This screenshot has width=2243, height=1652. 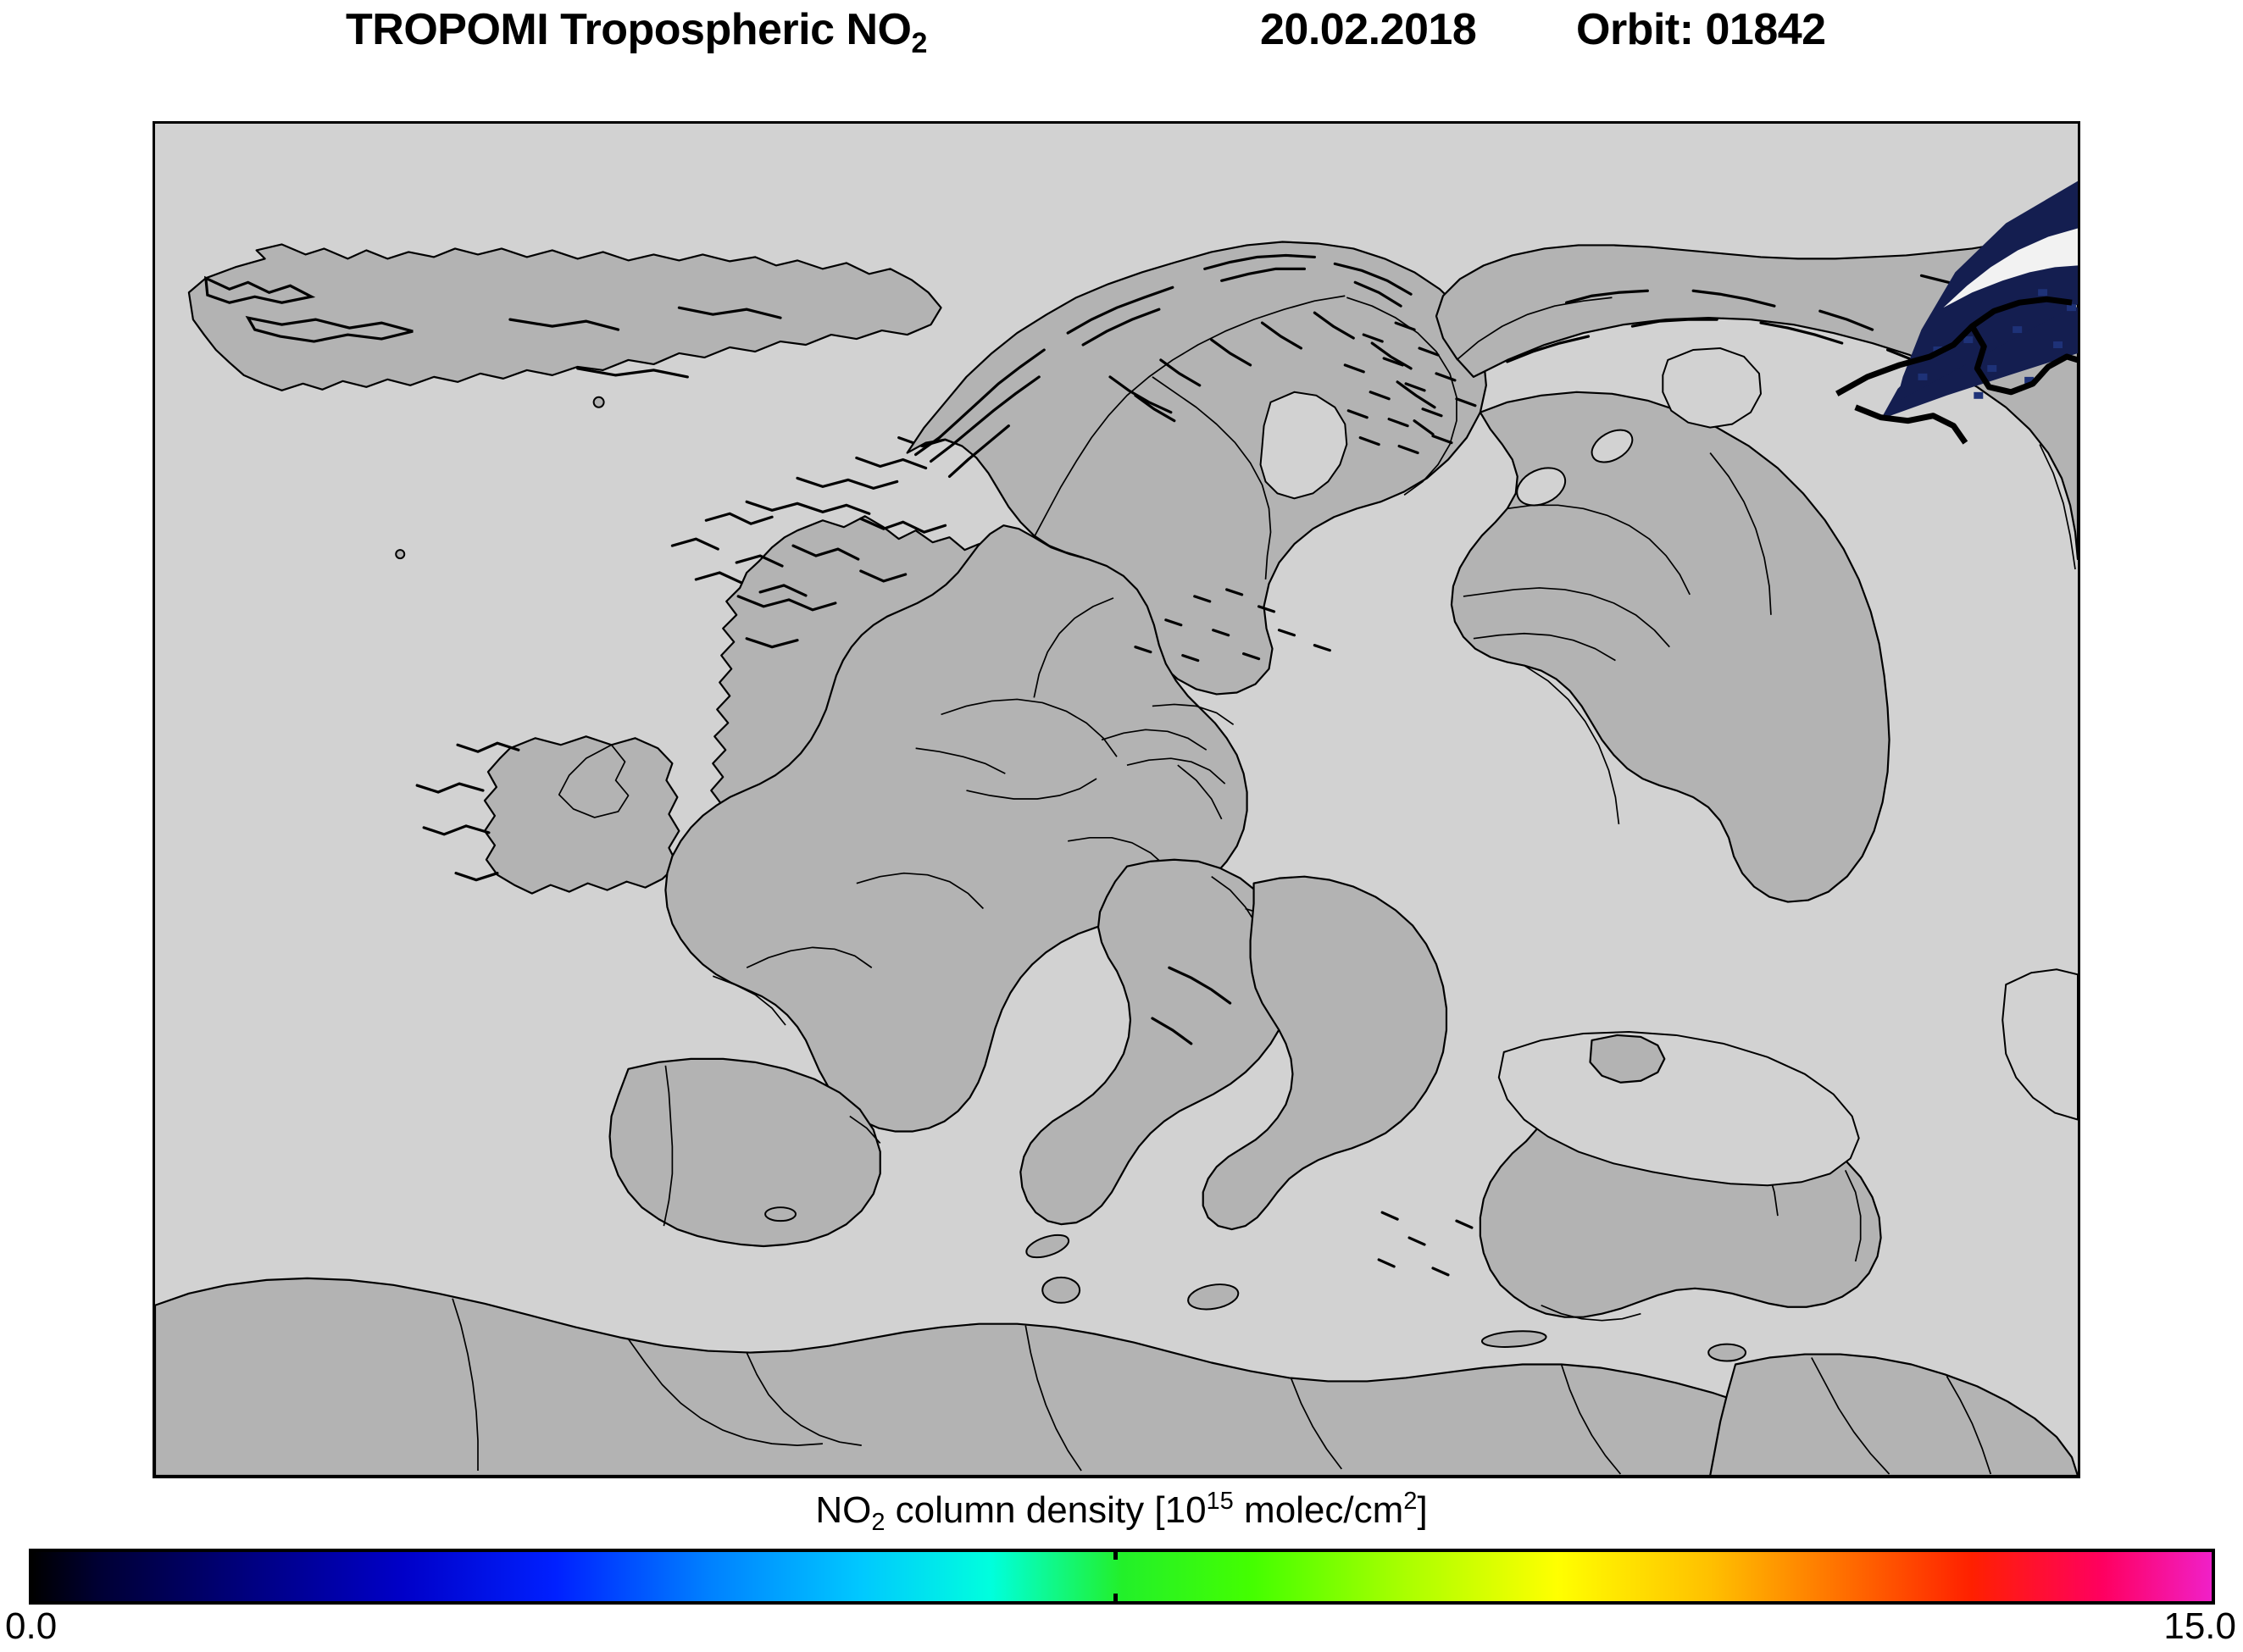 I want to click on water-white-sea, so click(x=1712, y=387).